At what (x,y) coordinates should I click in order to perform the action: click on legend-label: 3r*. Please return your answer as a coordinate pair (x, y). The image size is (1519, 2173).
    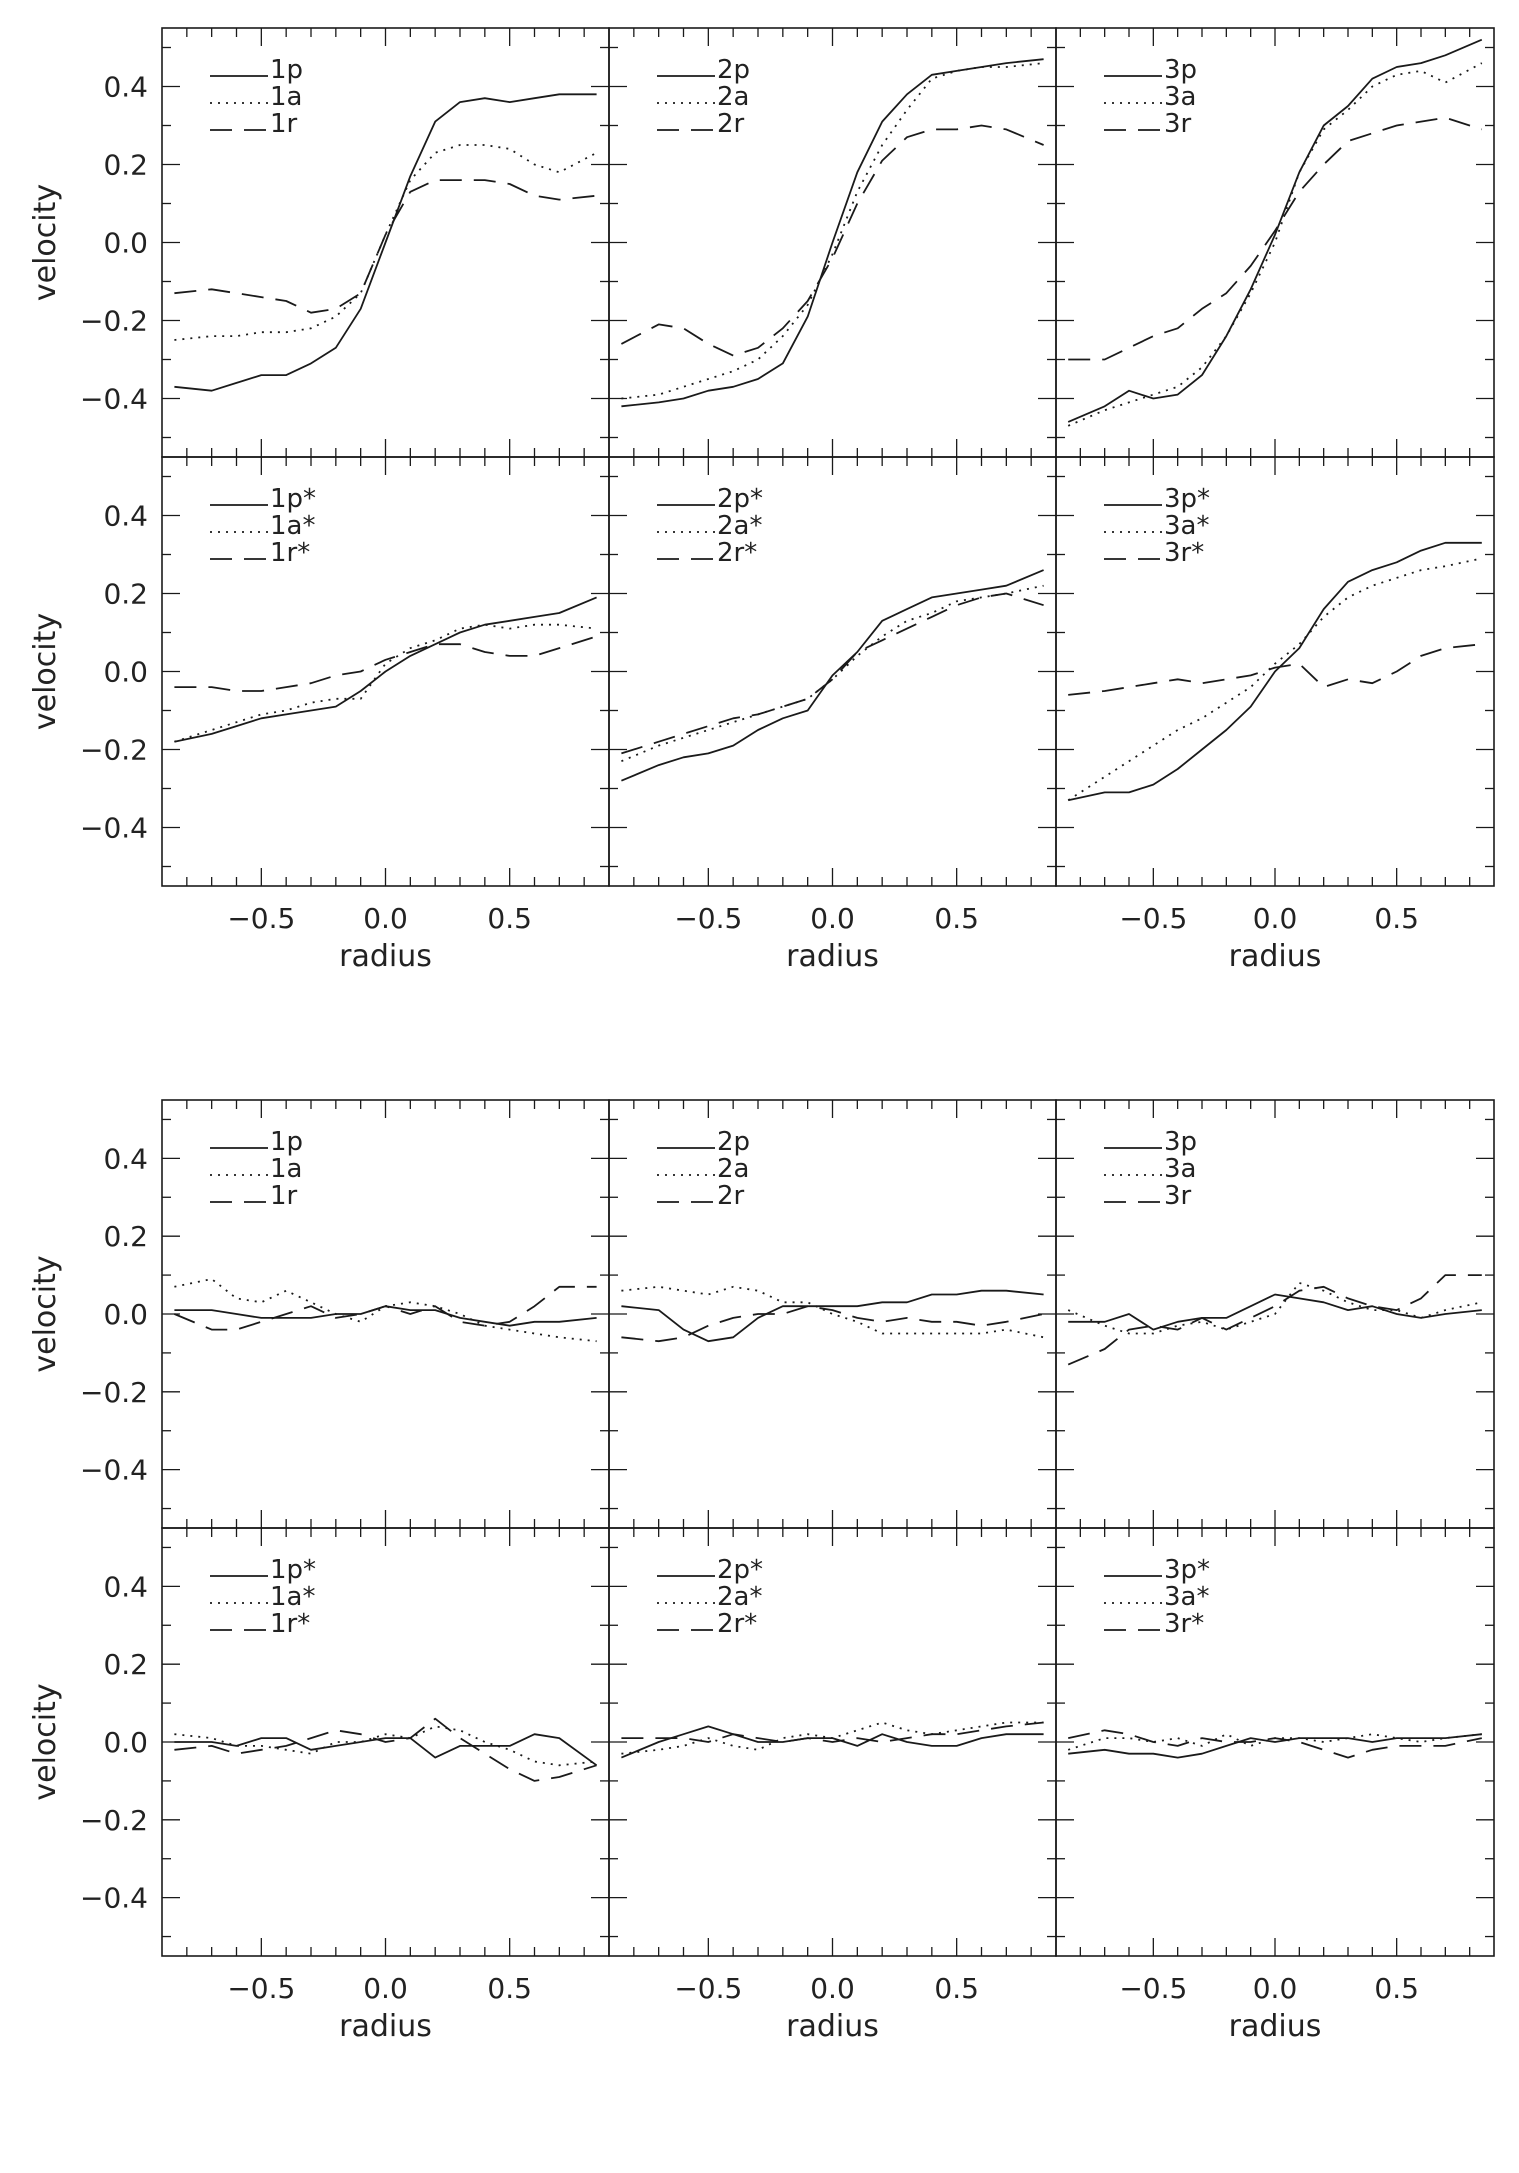
    Looking at the image, I should click on (1184, 1624).